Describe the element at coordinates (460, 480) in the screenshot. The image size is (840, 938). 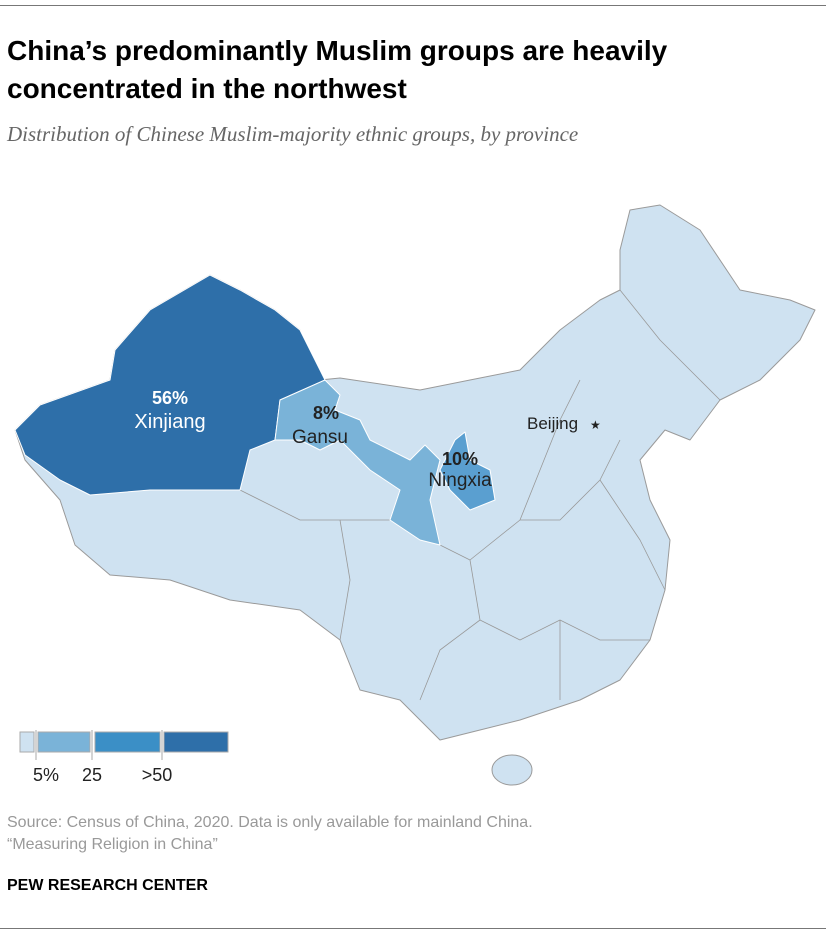
I see `ningxia-label: Ningxia` at that location.